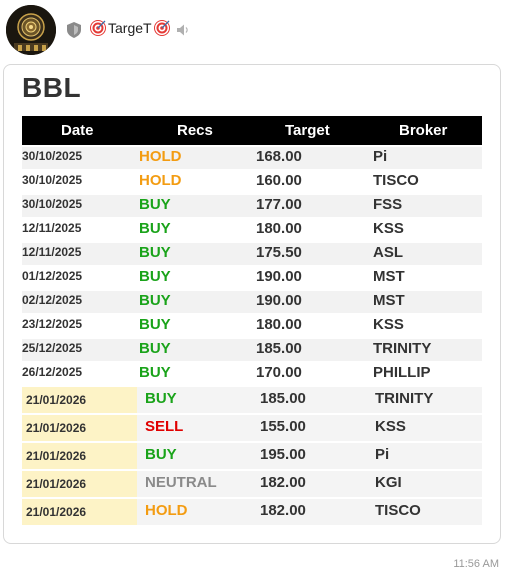 Image resolution: width=505 pixels, height=573 pixels. What do you see at coordinates (252, 400) in the screenshot?
I see `table-row-highlighted: 21/01/2026 BUY 185.00 TRINITY` at bounding box center [252, 400].